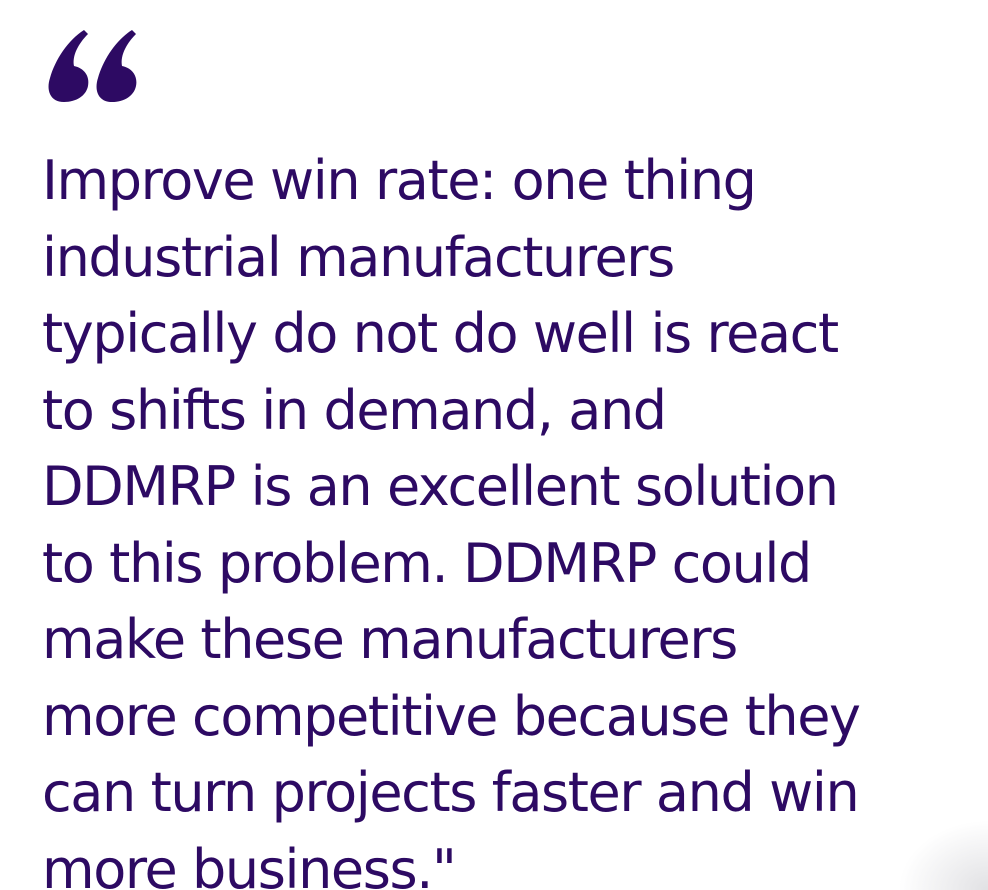 The width and height of the screenshot is (988, 890). Describe the element at coordinates (390, 639) in the screenshot. I see `quote-line: make these manufacturers` at that location.